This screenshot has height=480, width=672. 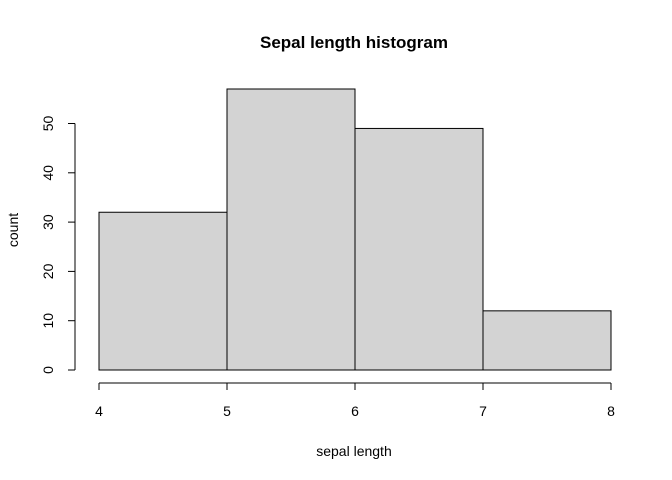 What do you see at coordinates (99, 411) in the screenshot?
I see `x-tick-label: 4` at bounding box center [99, 411].